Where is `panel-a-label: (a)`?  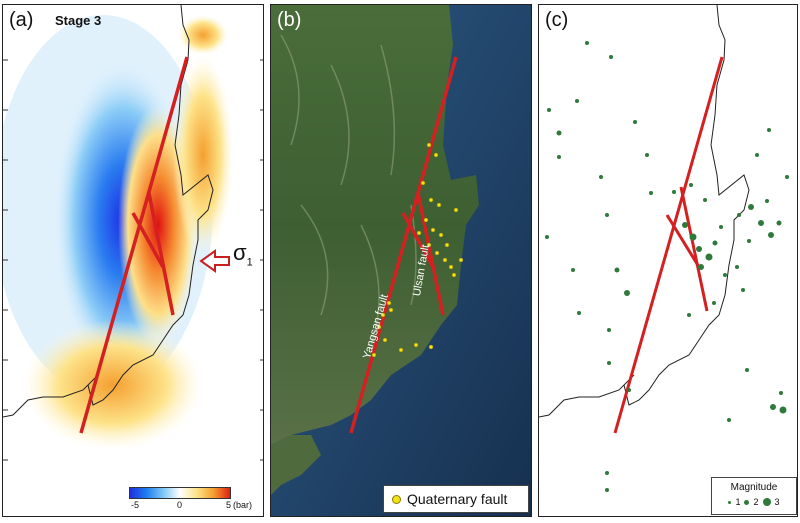 panel-a-label: (a) is located at coordinates (21, 20).